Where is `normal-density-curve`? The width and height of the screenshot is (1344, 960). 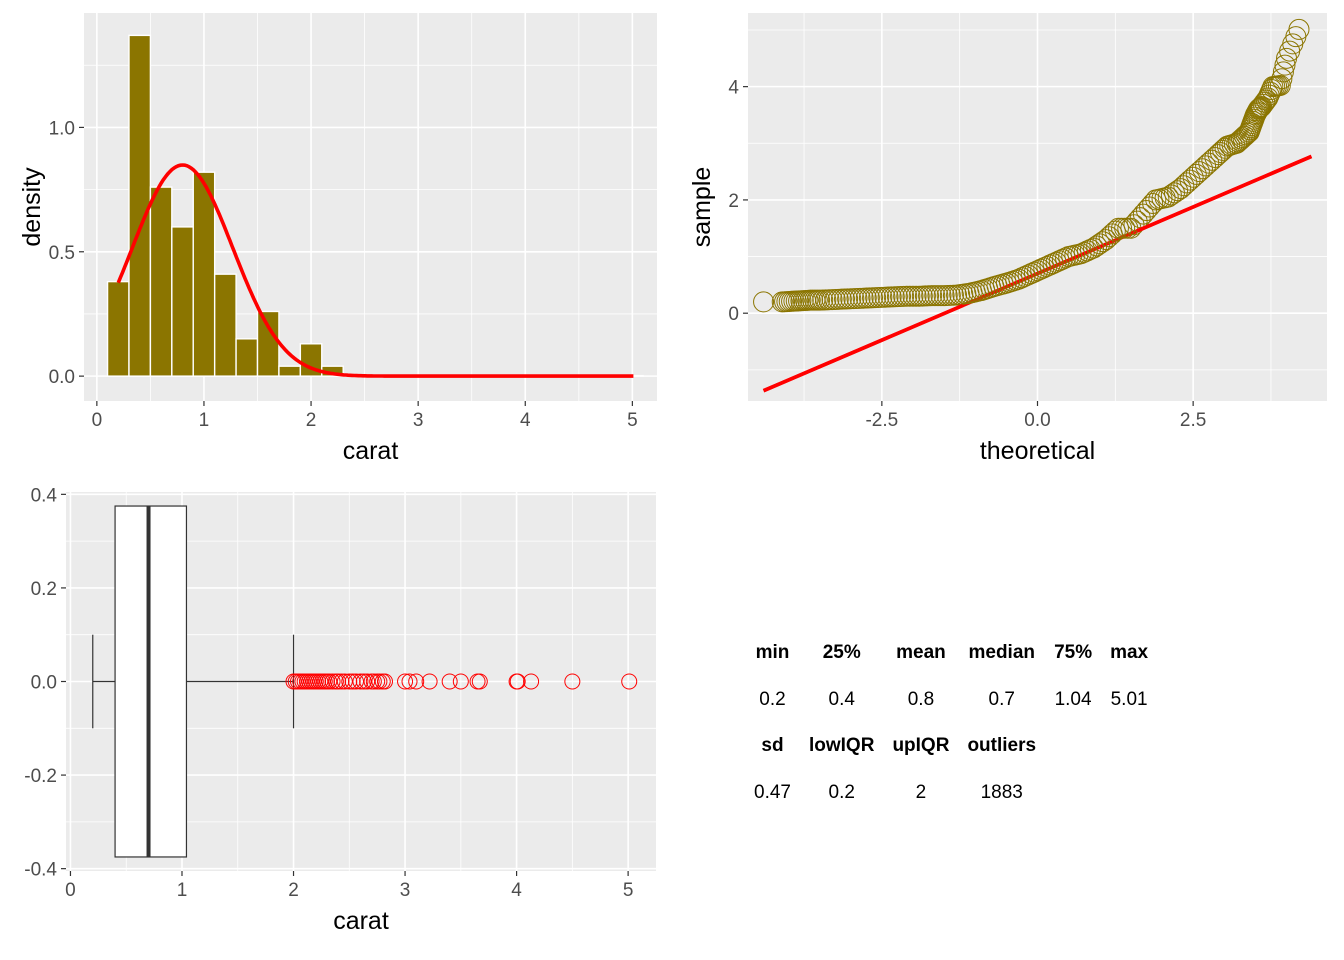
normal-density-curve is located at coordinates (375, 270).